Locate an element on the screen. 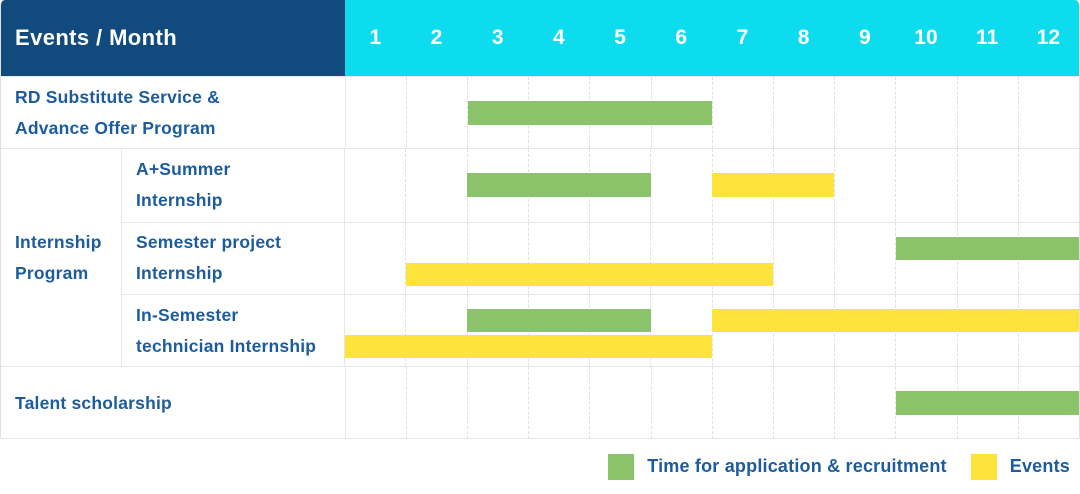 The width and height of the screenshot is (1080, 494). month-header-cell: 9 is located at coordinates (864, 37).